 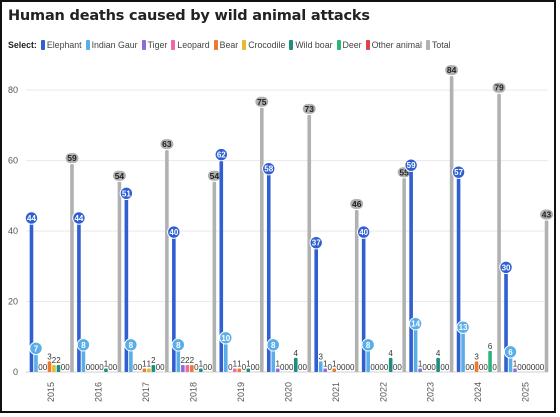 I want to click on bar-bear-2017, so click(x=144, y=370).